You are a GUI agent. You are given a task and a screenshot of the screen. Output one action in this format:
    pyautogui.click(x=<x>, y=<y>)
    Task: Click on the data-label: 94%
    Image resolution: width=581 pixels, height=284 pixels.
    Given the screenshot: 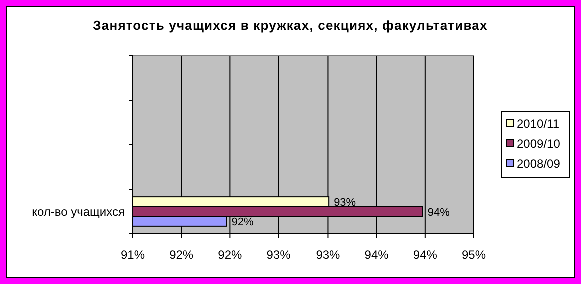 What is the action you would take?
    pyautogui.click(x=439, y=212)
    